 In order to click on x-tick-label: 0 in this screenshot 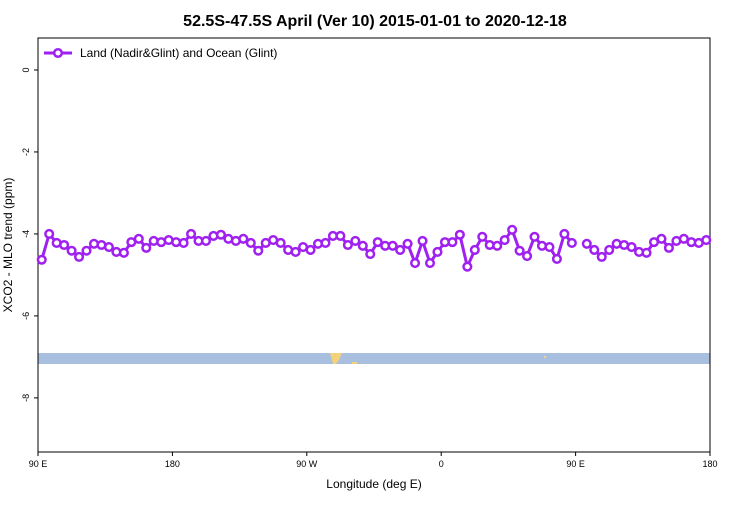, I will do `click(441, 464)`.